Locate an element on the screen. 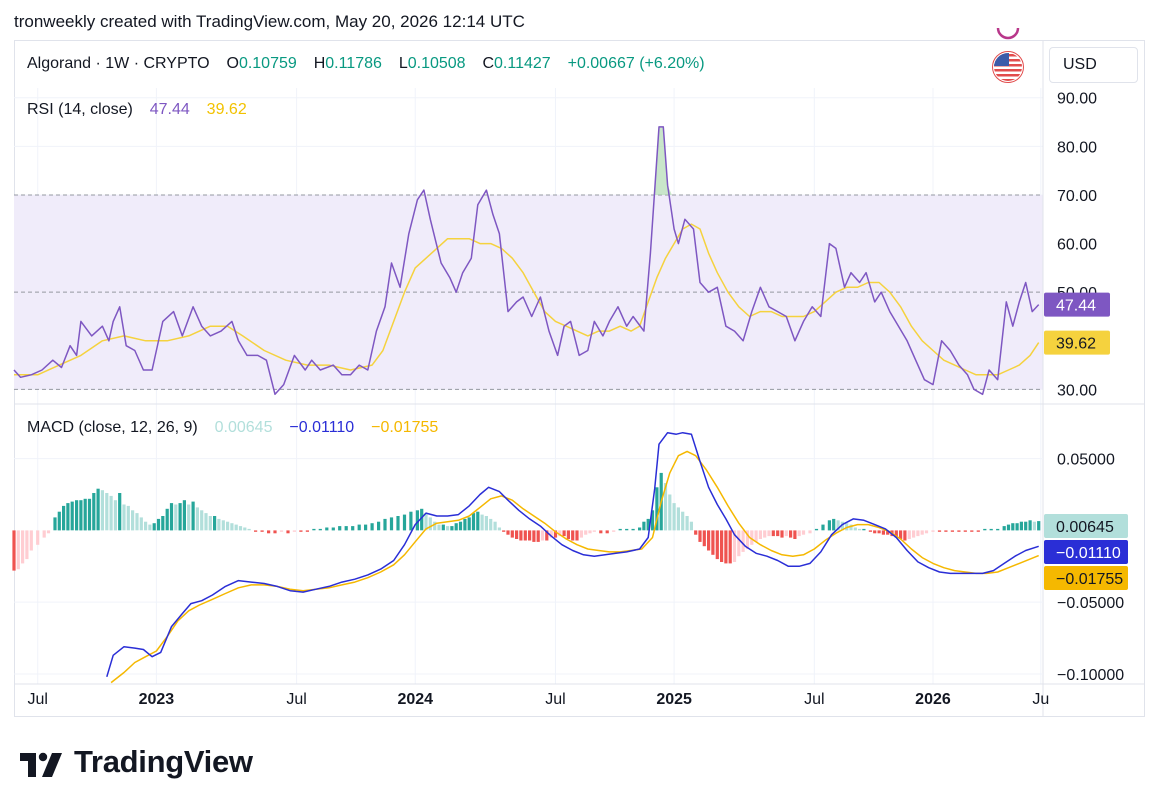 This screenshot has height=808, width=1160. change-value: +0.00667 (+6.20%) is located at coordinates (636, 63).